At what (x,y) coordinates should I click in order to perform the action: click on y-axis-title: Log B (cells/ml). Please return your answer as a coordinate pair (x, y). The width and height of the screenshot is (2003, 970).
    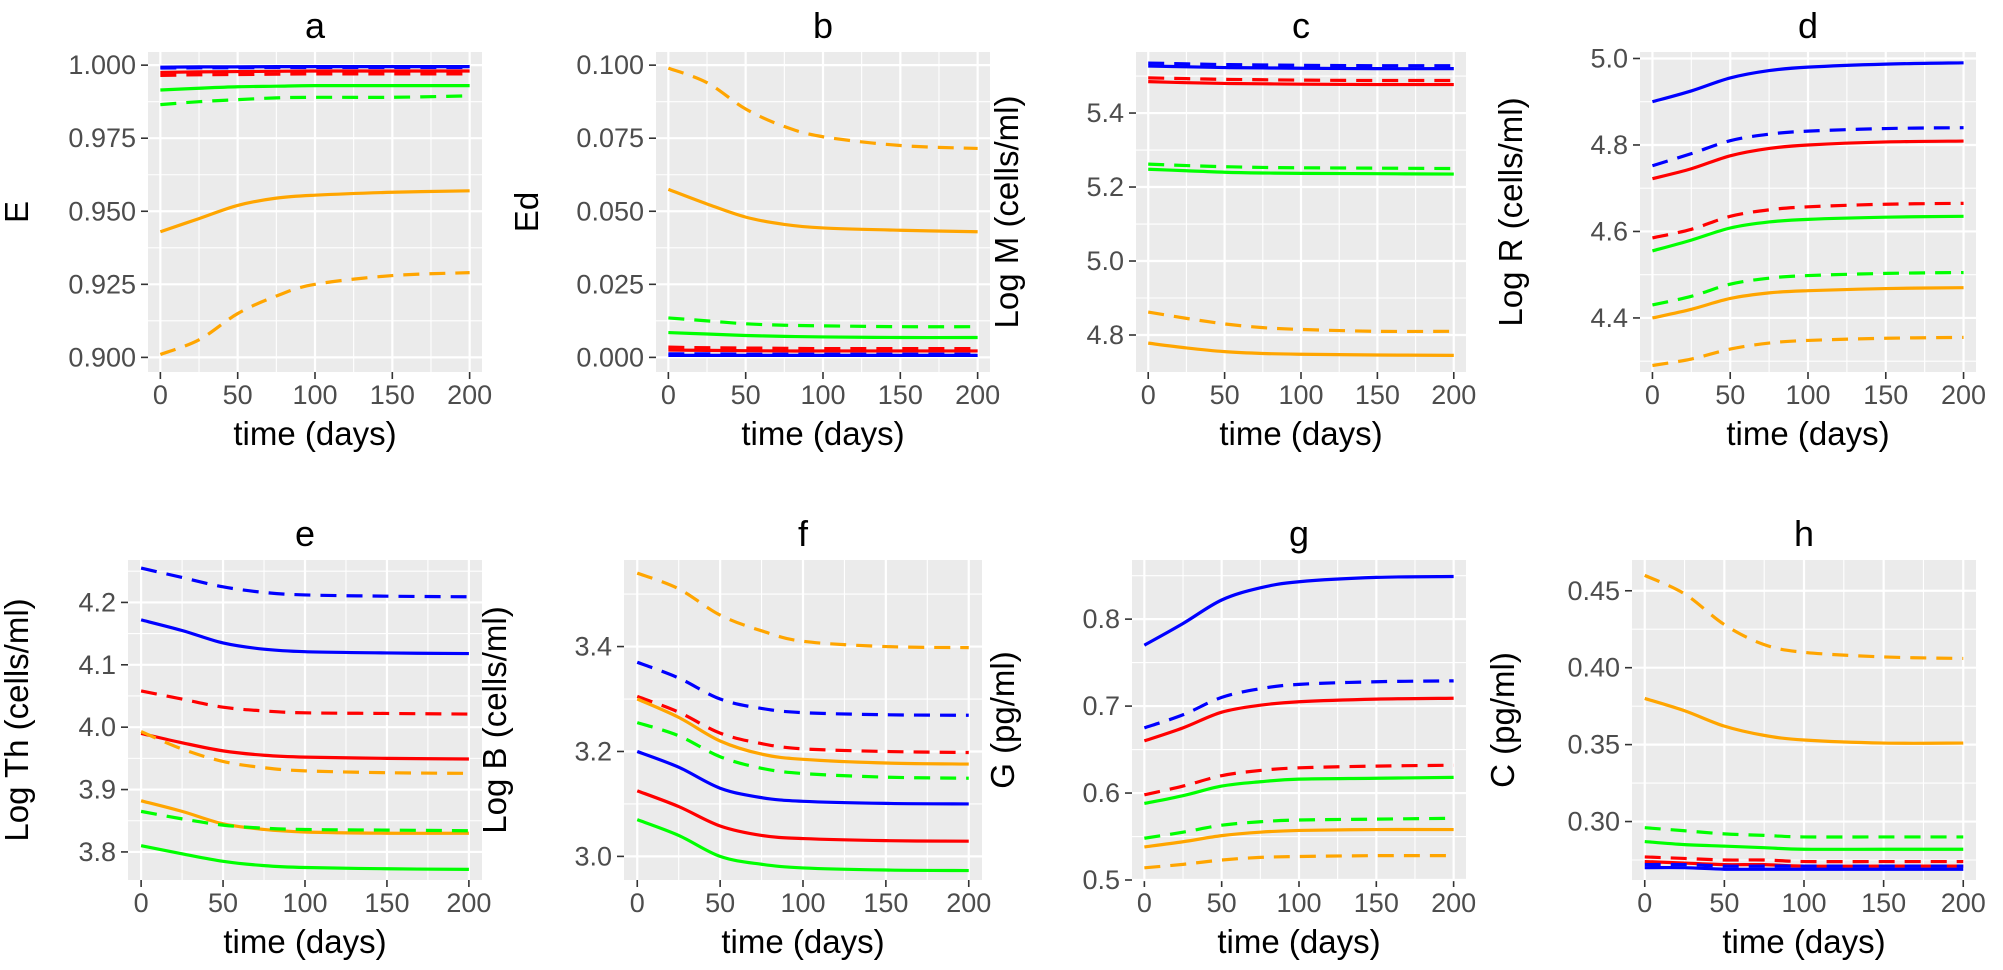
    Looking at the image, I should click on (494, 719).